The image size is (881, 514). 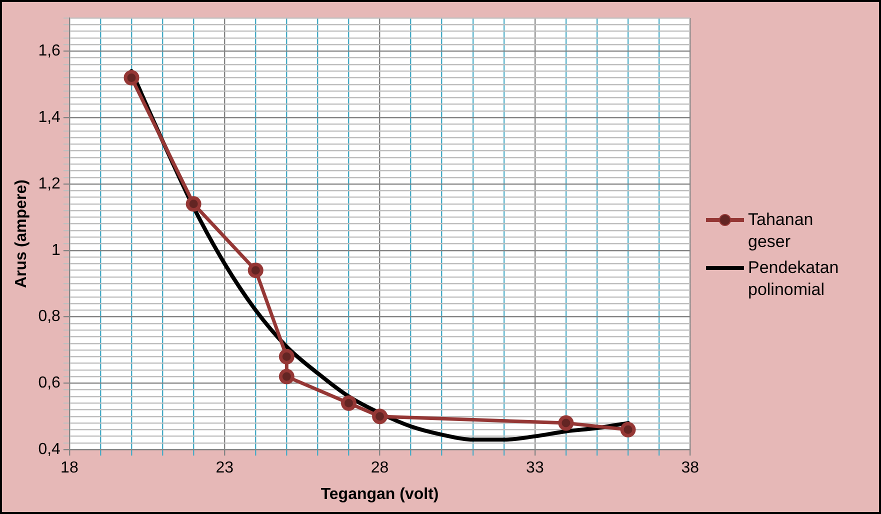 I want to click on y-tick-label: 1,4, so click(x=49, y=117).